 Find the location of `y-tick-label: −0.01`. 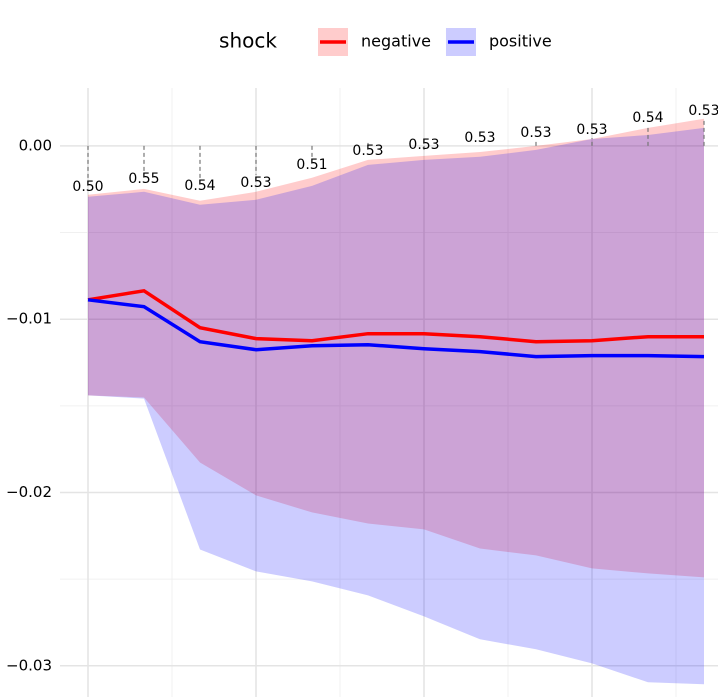

y-tick-label: −0.01 is located at coordinates (29, 319).